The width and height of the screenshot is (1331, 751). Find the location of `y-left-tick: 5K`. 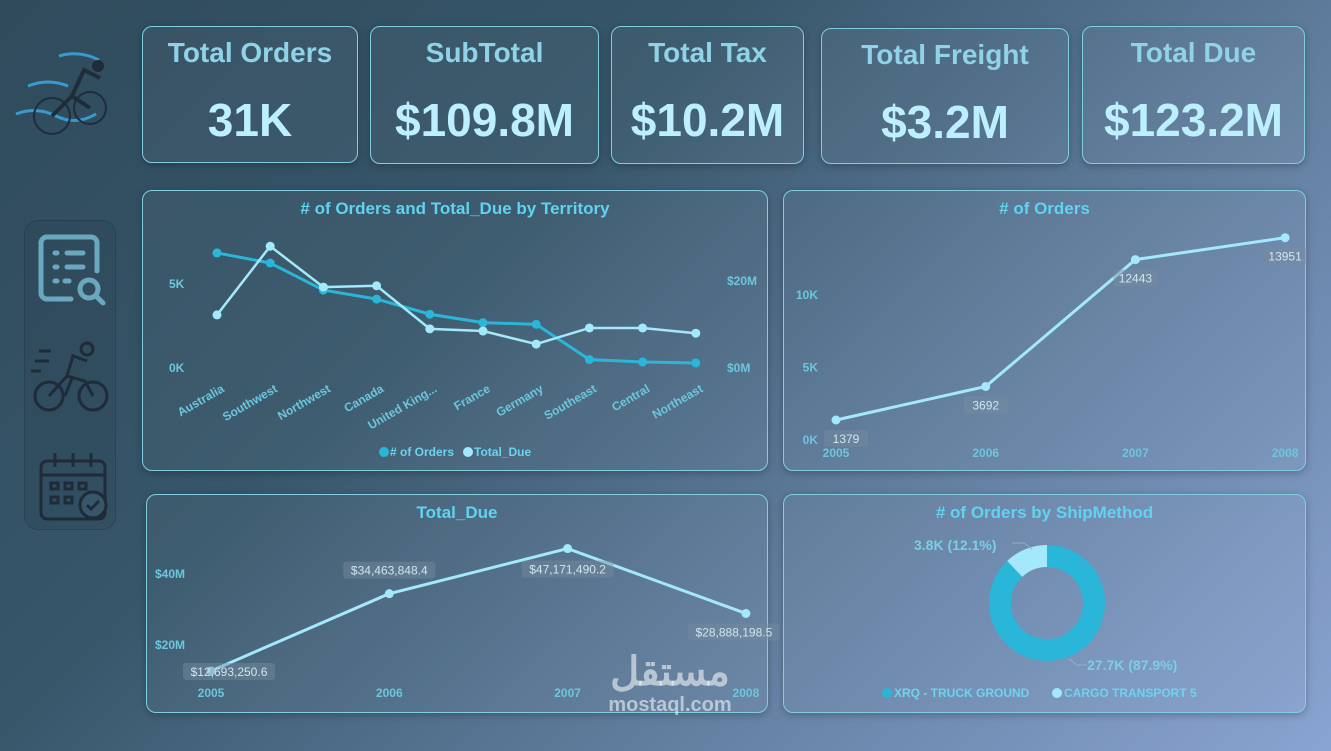

y-left-tick: 5K is located at coordinates (177, 284).